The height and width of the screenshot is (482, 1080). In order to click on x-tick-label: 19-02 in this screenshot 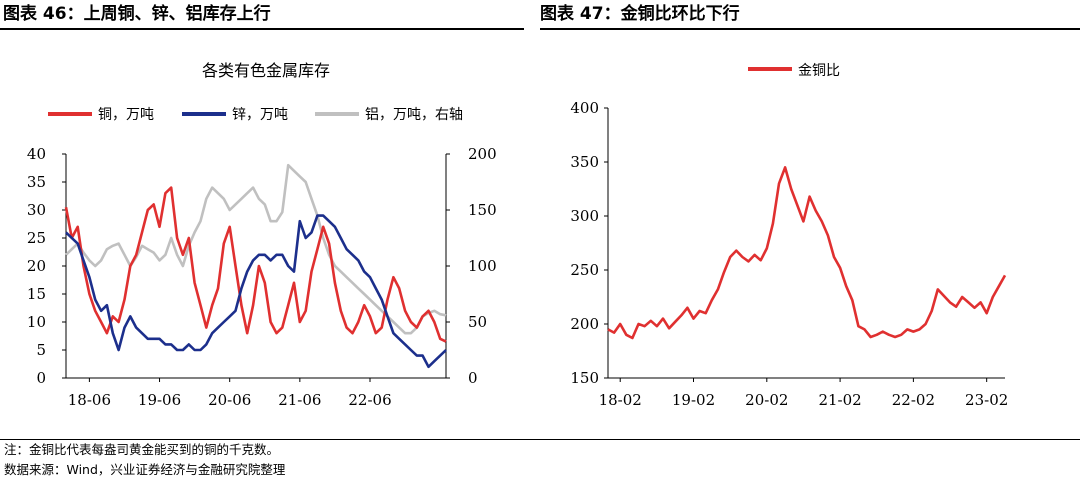, I will do `click(693, 400)`.